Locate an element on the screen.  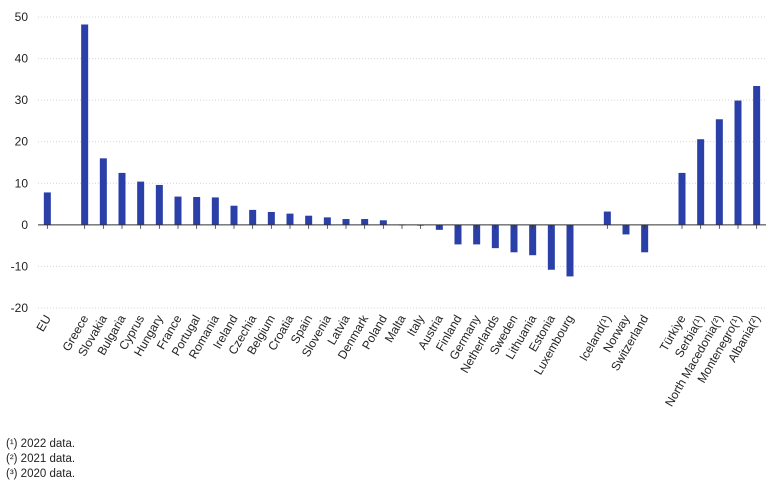
y-tick-label: 30 is located at coordinates (22, 100).